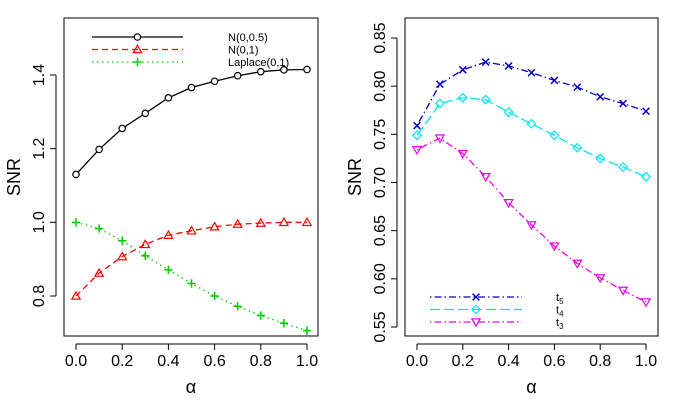 This screenshot has height=409, width=681. I want to click on y-tick-label: 0.70, so click(380, 182).